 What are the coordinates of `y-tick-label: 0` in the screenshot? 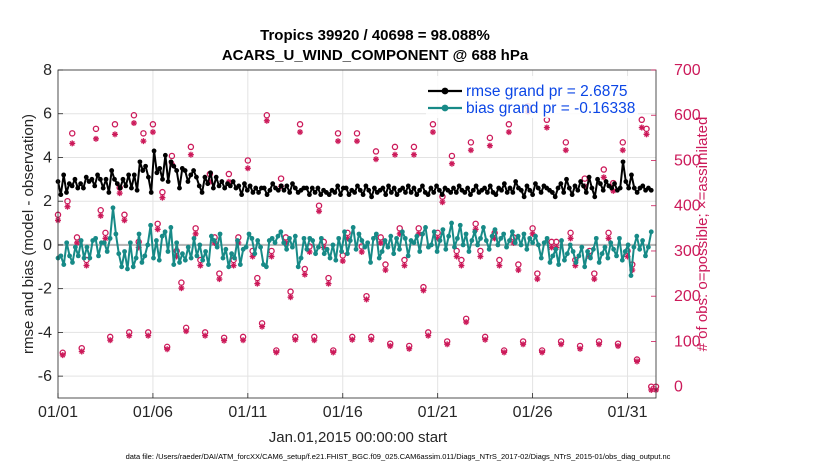 It's located at (47, 245).